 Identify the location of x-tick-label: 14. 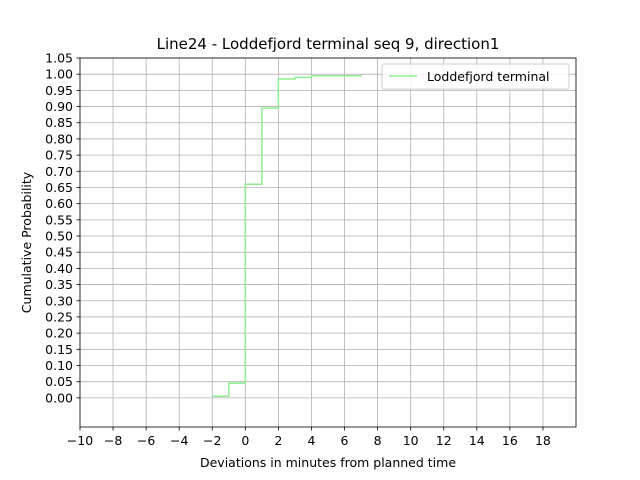
(477, 440).